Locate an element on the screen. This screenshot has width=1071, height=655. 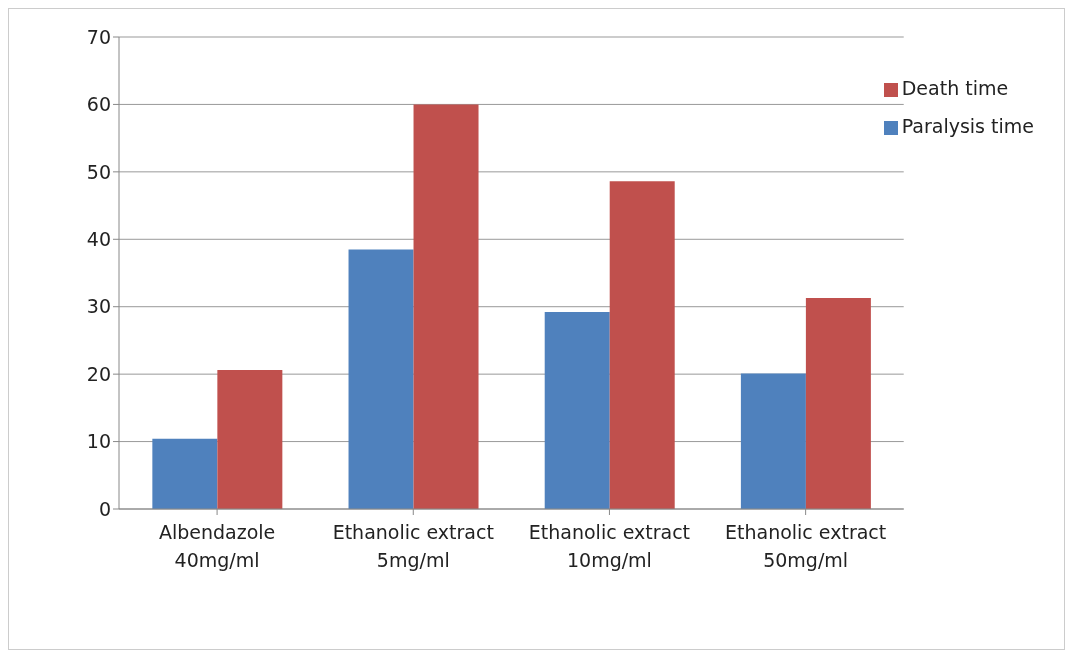
x-tick-label: Albendazole 40mg/ml is located at coordinates (217, 546).